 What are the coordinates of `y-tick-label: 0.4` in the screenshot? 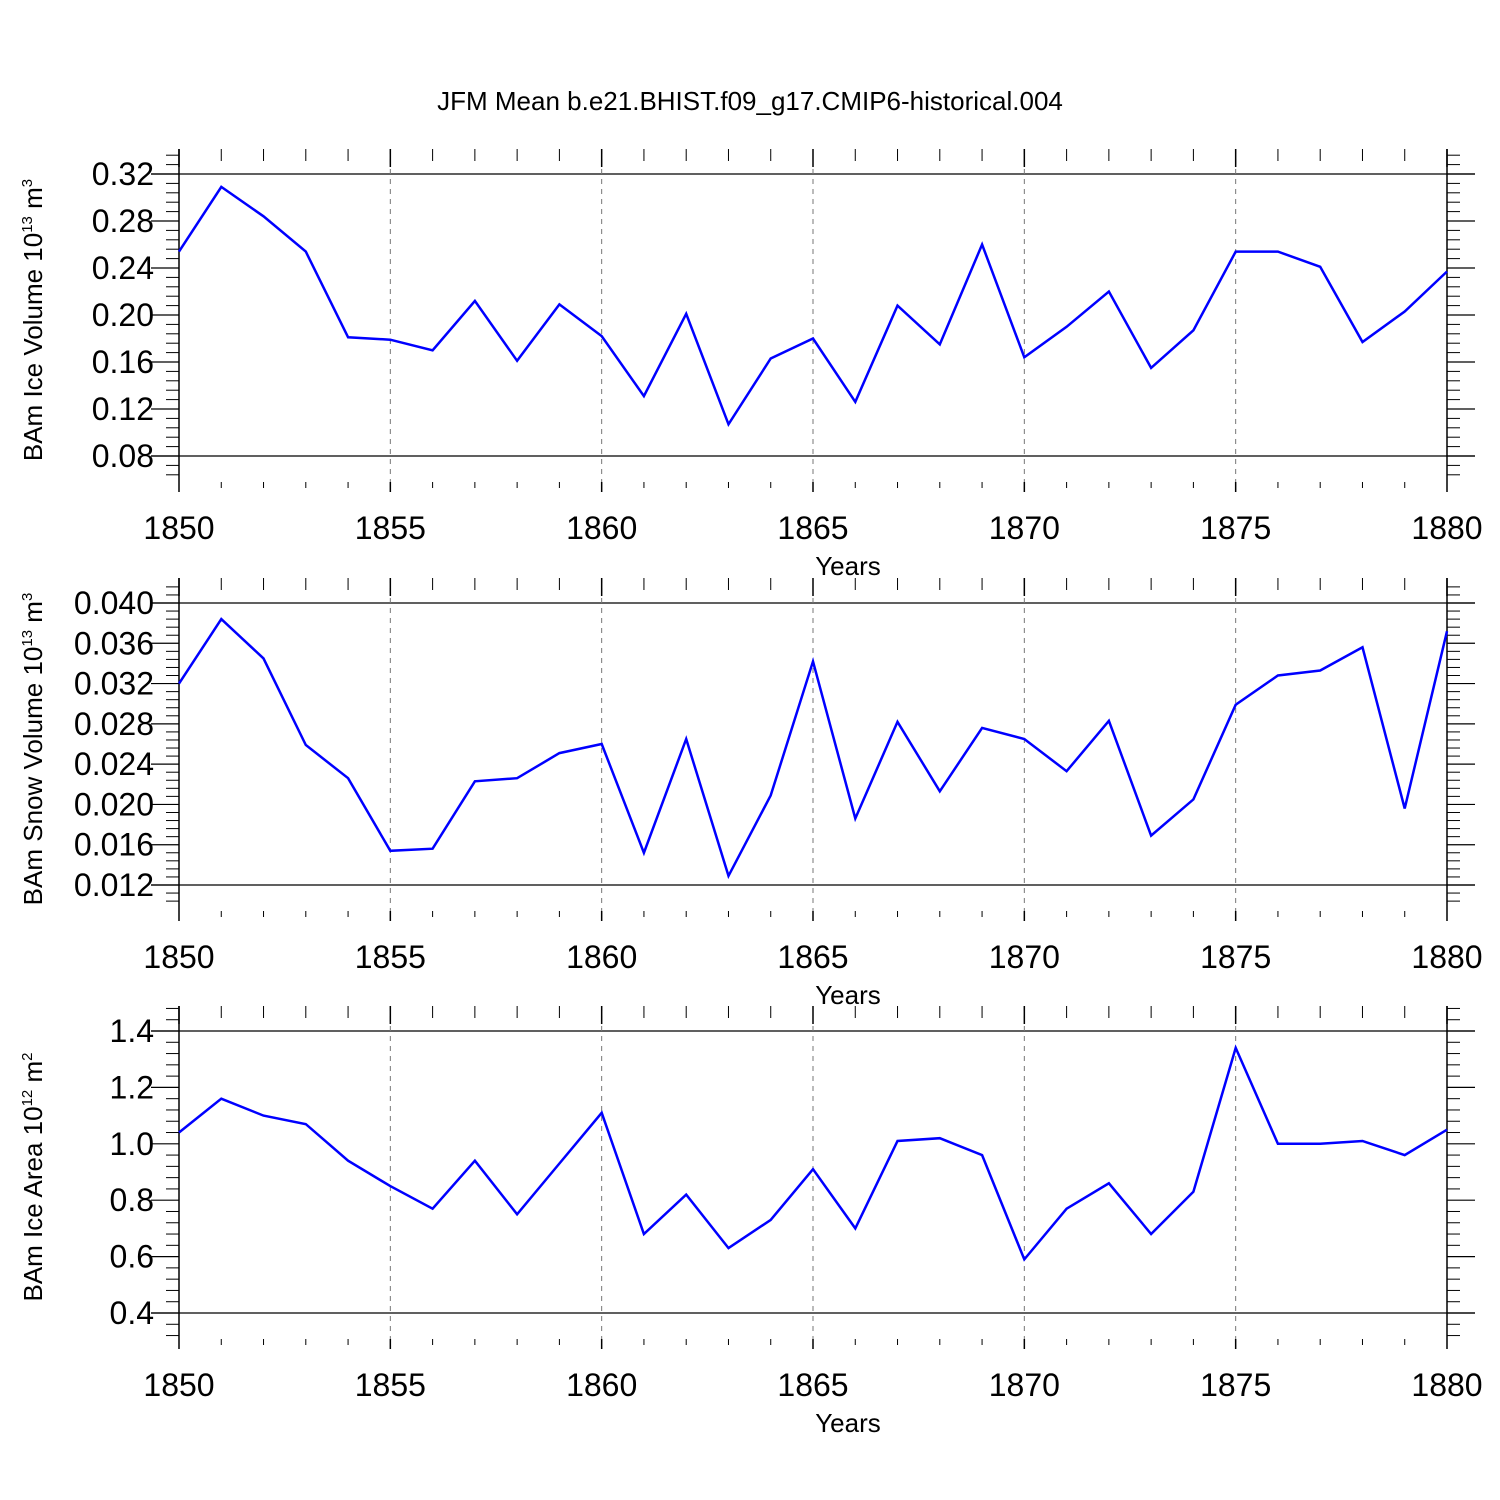 It's located at (132, 1313).